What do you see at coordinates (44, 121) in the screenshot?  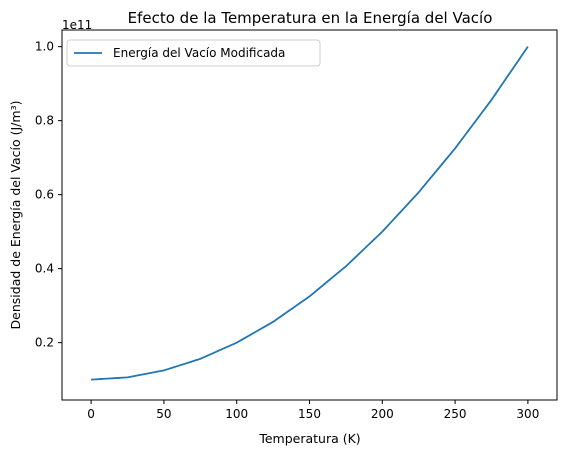 I see `y-tick-label: 0.8` at bounding box center [44, 121].